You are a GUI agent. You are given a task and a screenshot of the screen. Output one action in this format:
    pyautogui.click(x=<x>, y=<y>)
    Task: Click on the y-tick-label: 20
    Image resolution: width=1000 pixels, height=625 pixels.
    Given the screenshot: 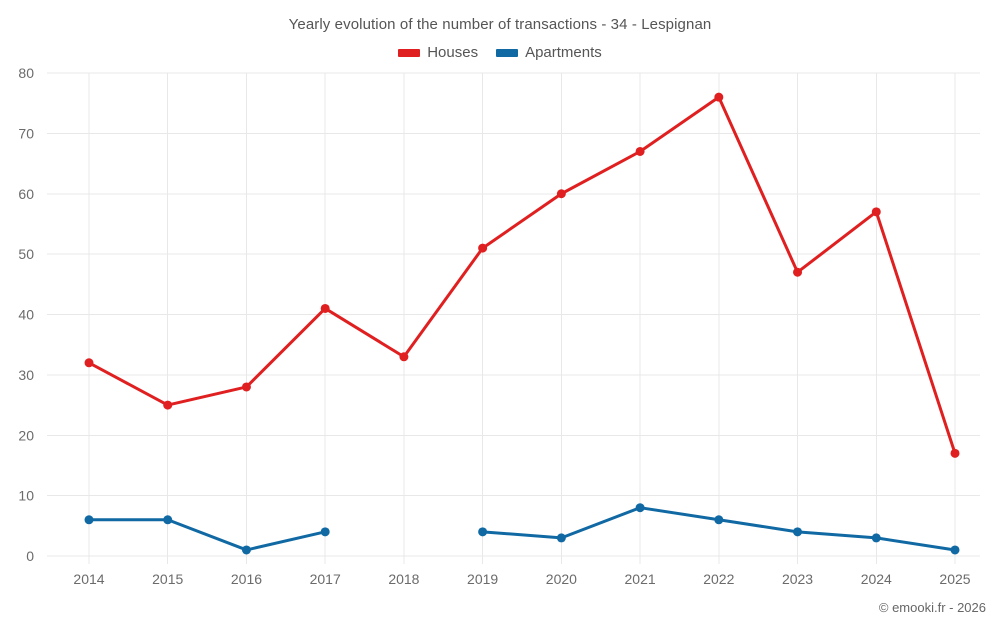 What is the action you would take?
    pyautogui.click(x=26, y=435)
    